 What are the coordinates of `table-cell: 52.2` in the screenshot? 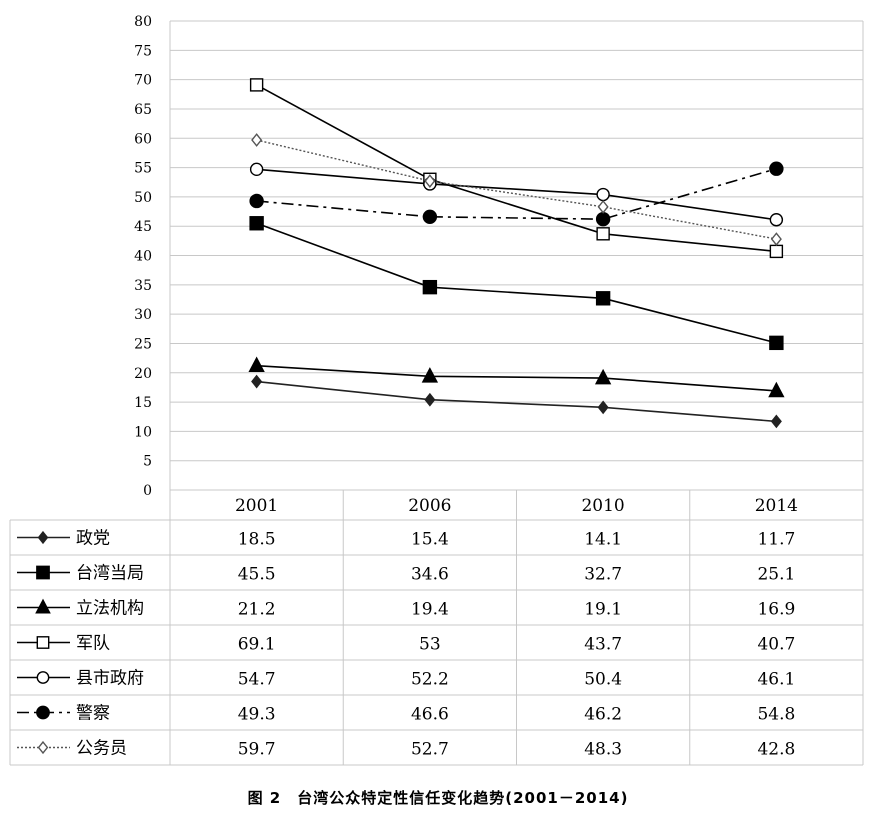 It's located at (430, 680).